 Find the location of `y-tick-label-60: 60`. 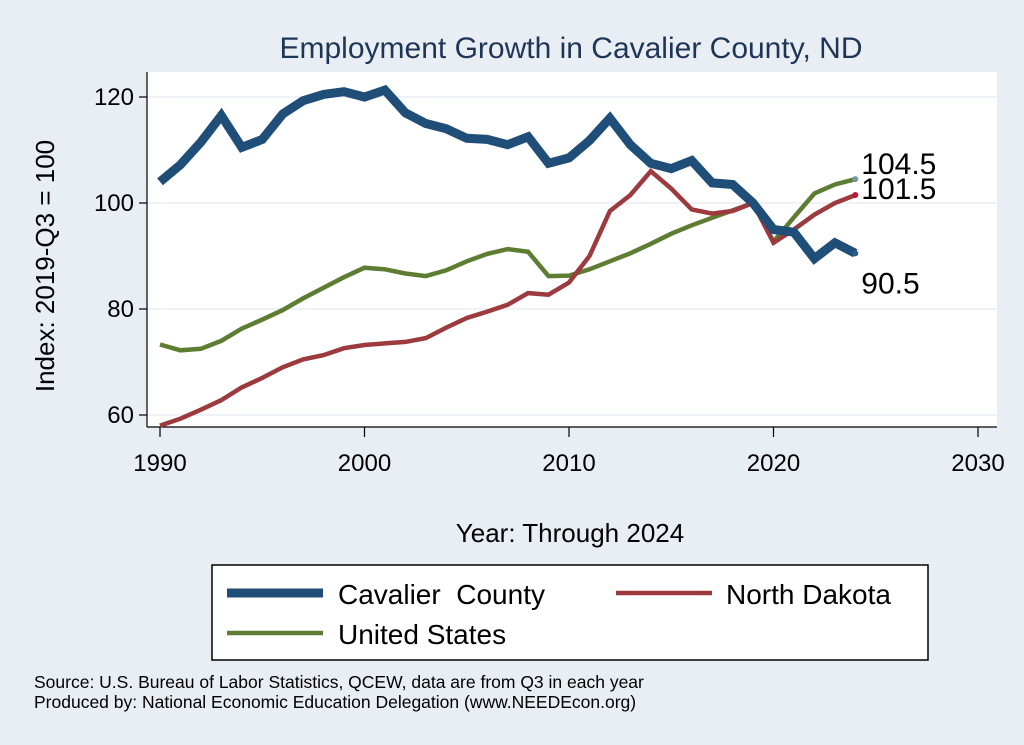

y-tick-label-60: 60 is located at coordinates (120, 415).